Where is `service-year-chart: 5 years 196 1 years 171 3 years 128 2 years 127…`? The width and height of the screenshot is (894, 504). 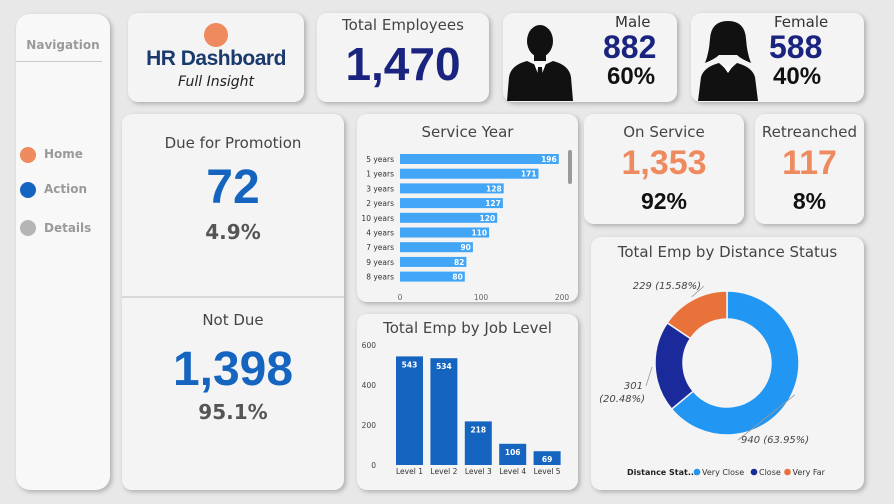 service-year-chart: 5 years 196 1 years 171 3 years 128 2 years 127… is located at coordinates (465, 228).